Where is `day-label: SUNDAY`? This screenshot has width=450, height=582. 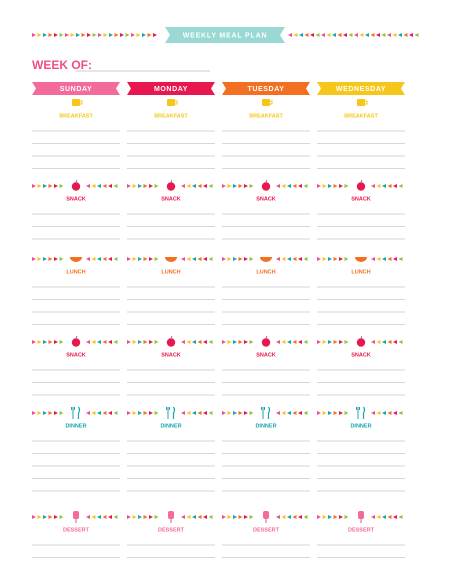 day-label: SUNDAY is located at coordinates (76, 89).